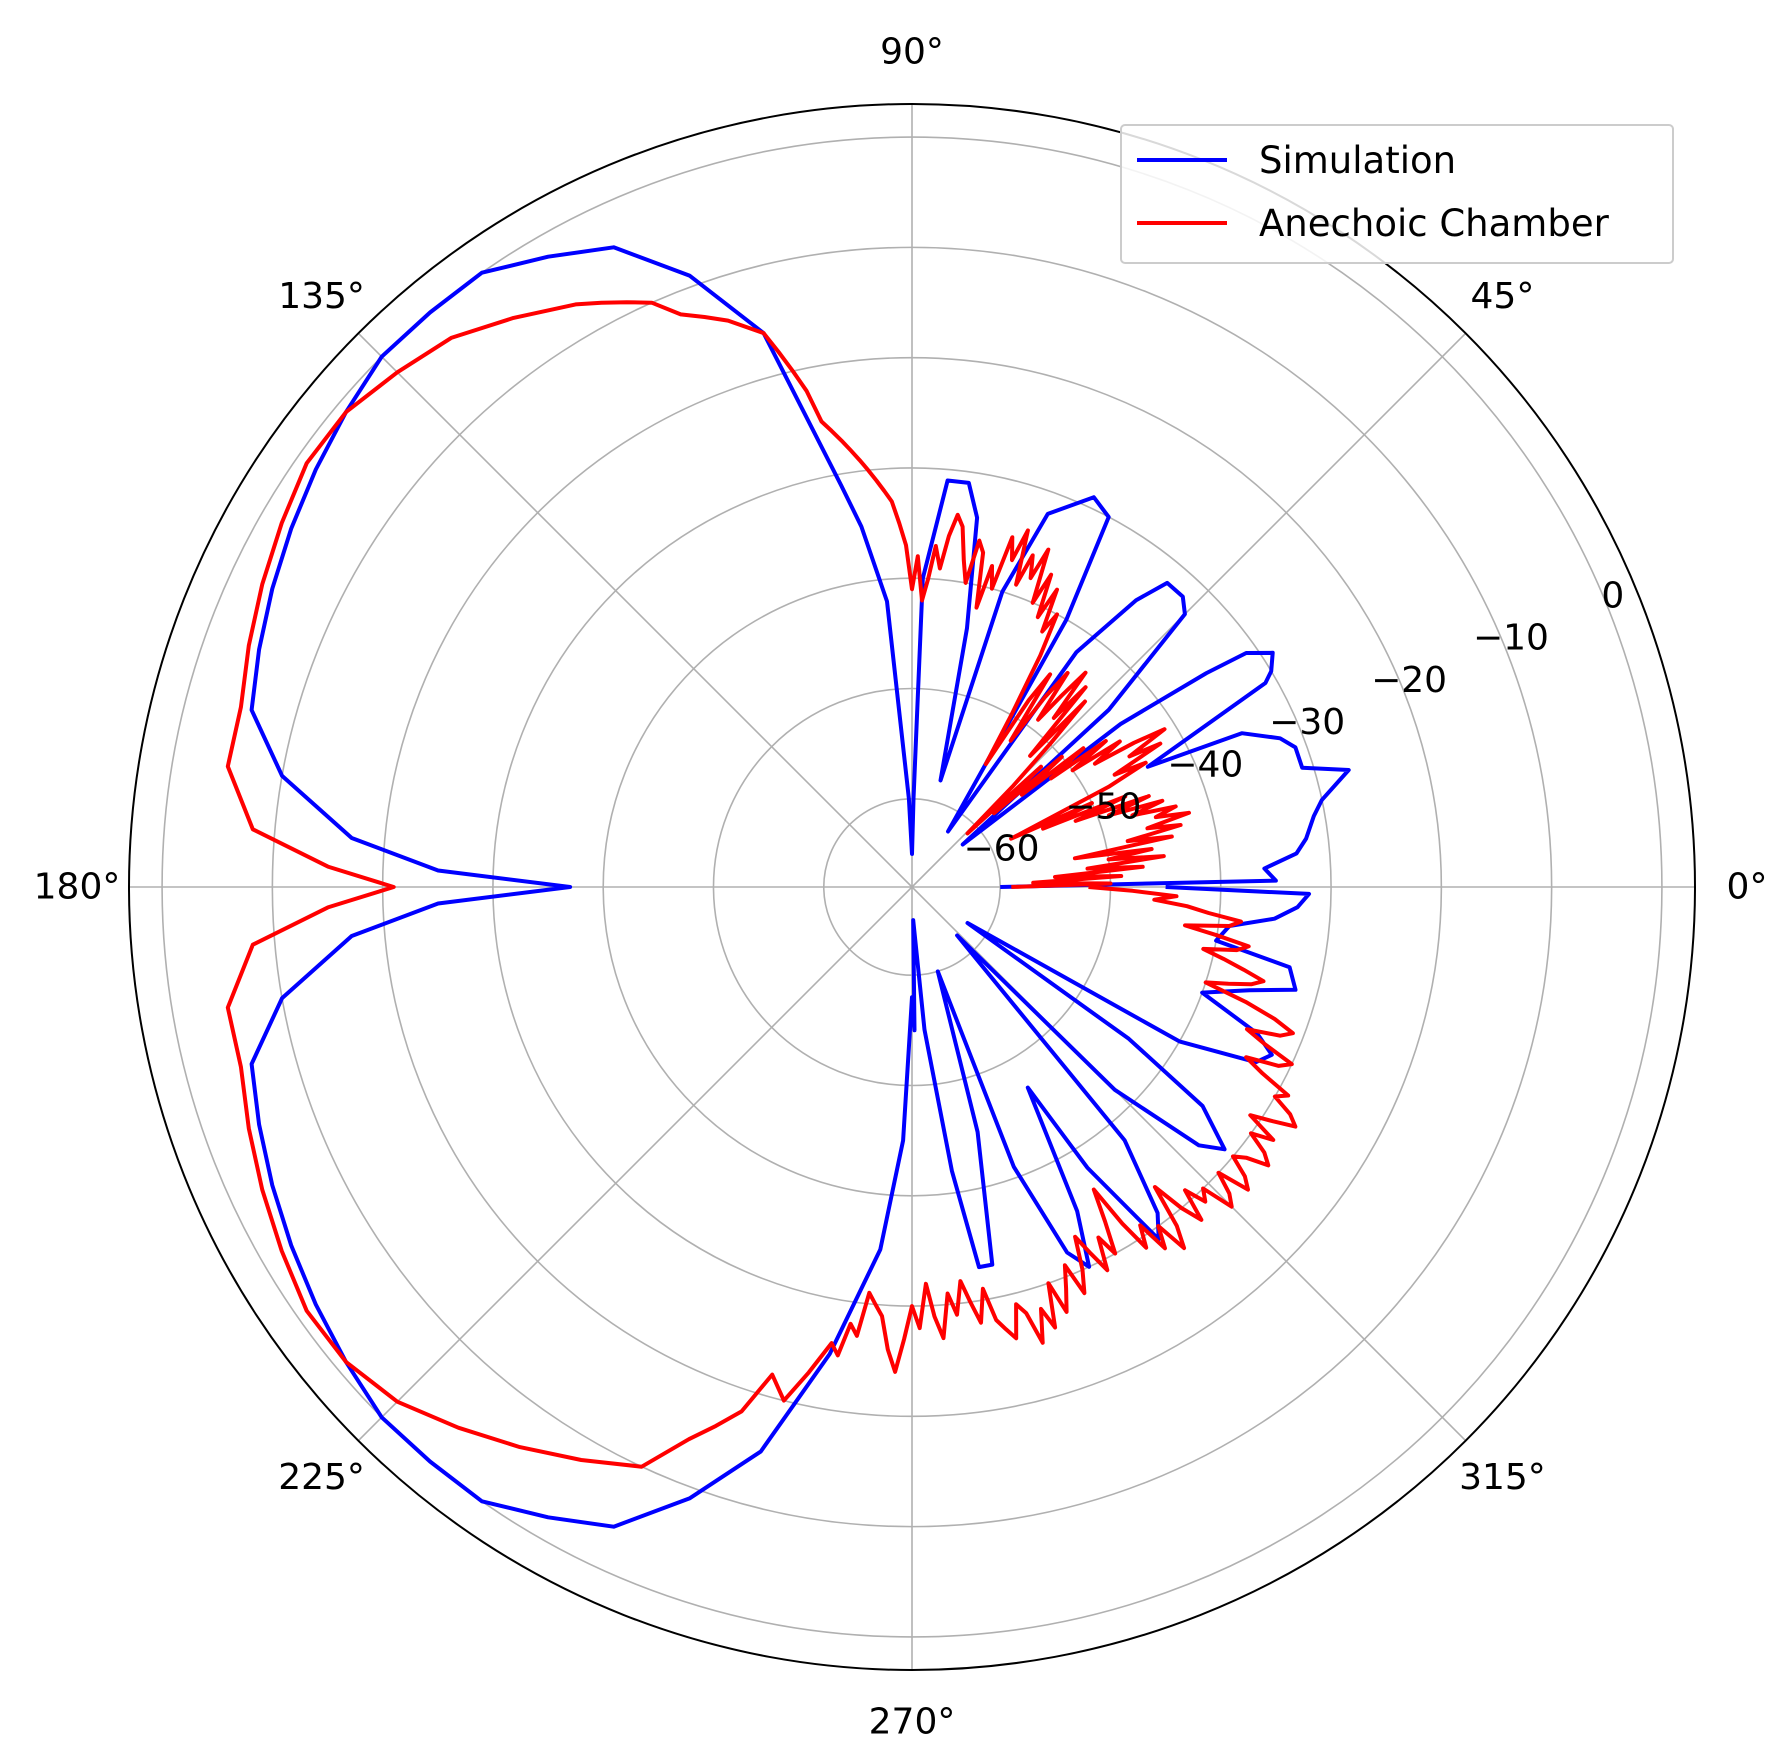 This screenshot has width=1792, height=1763. Describe the element at coordinates (1434, 223) in the screenshot. I see `legend-label-anechoic-chamber: Anechoic Chamber` at that location.